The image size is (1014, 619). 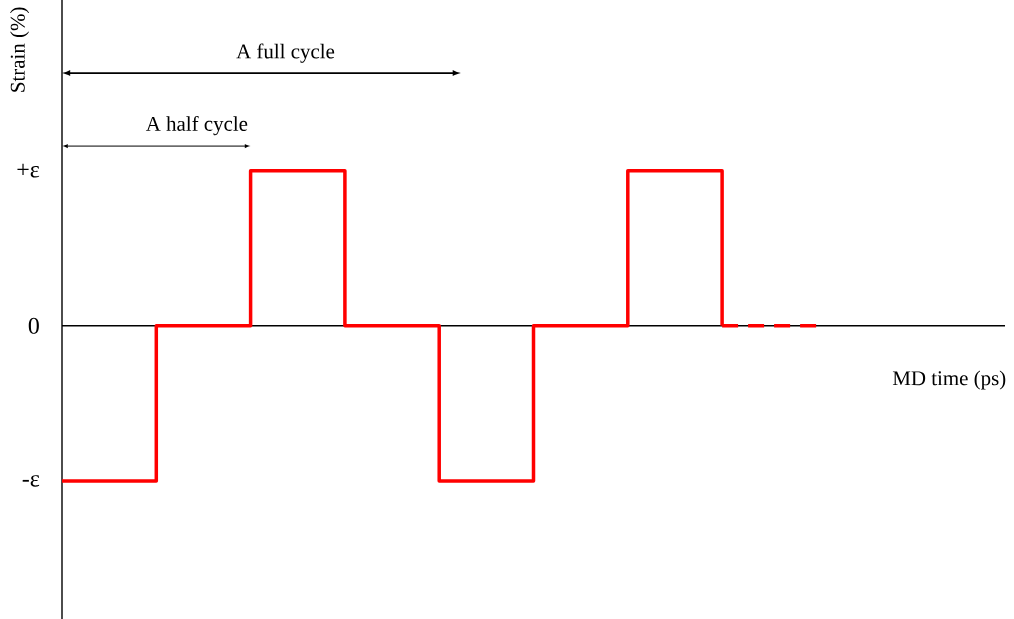 I want to click on text: A half cycle, so click(x=196, y=125).